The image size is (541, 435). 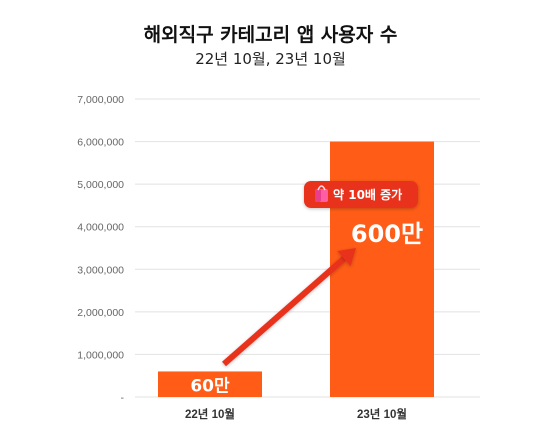 What do you see at coordinates (100, 185) in the screenshot?
I see `y-tick-label: 5,000,000` at bounding box center [100, 185].